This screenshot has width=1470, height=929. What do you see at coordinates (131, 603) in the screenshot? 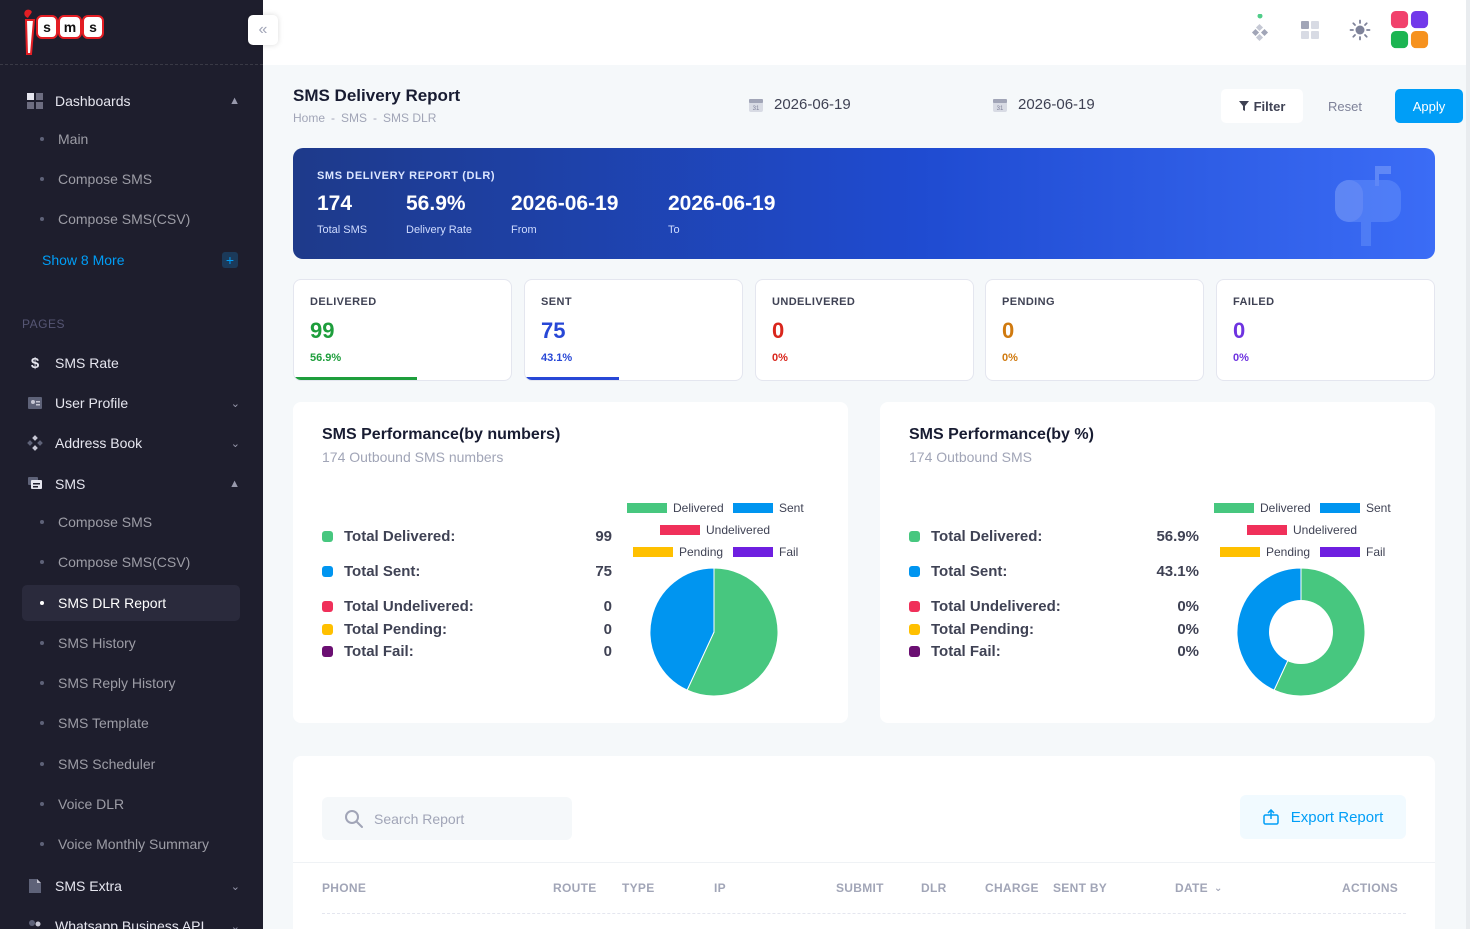
I see `sidebar-subitem-sms-dlr-report: SMS DLR Report` at bounding box center [131, 603].